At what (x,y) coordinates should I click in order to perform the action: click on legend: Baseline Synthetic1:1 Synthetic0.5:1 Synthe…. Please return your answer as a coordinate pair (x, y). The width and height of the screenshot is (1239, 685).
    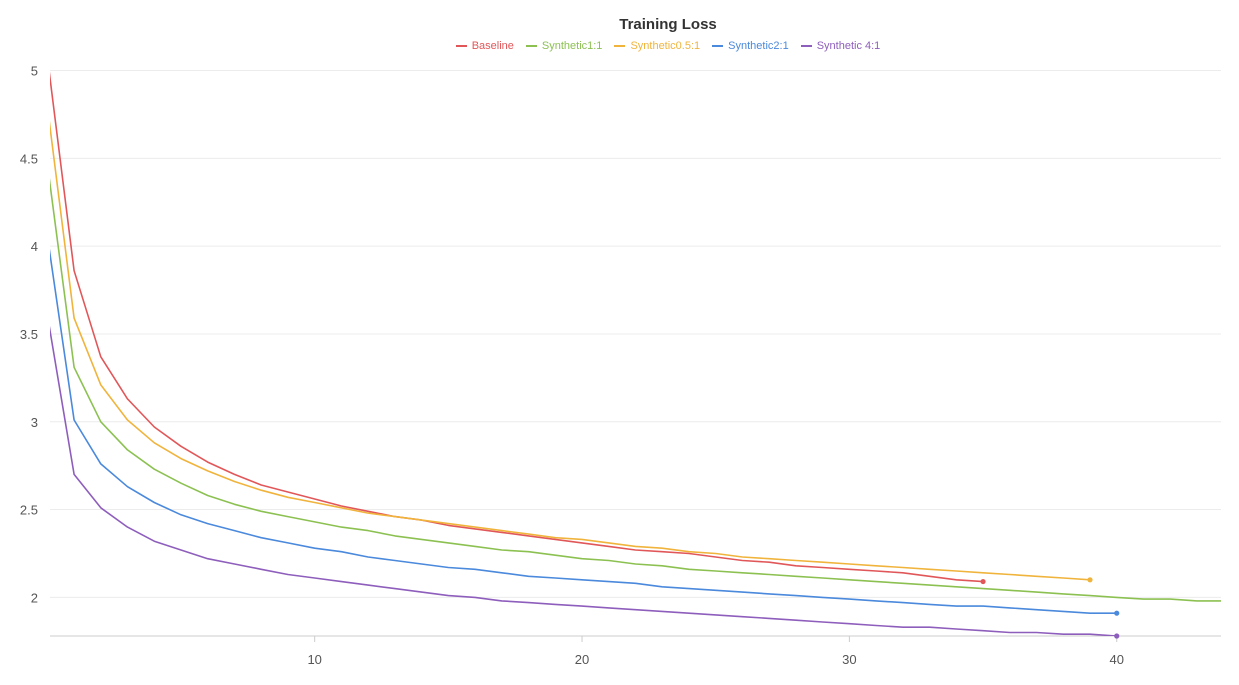
    Looking at the image, I should click on (619, 46).